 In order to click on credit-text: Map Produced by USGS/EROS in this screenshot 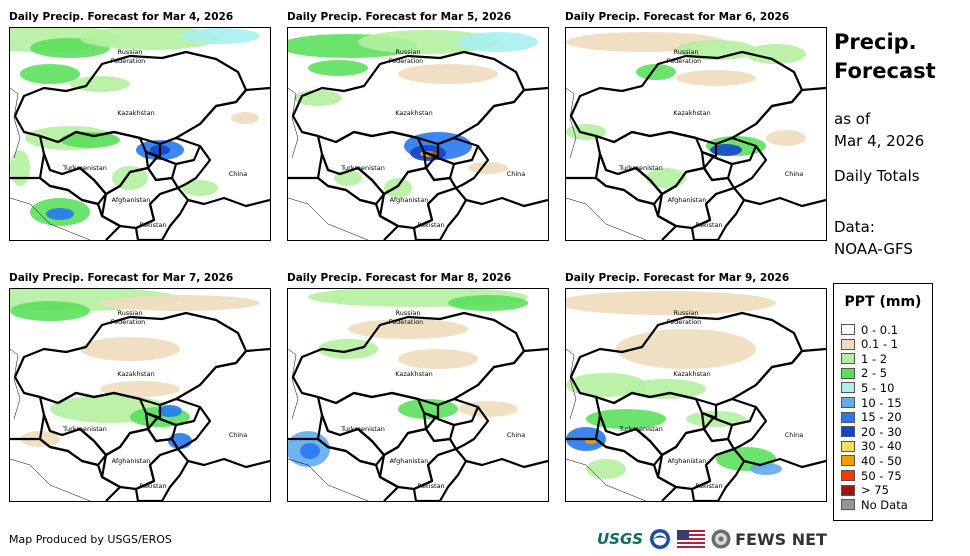, I will do `click(90, 539)`.